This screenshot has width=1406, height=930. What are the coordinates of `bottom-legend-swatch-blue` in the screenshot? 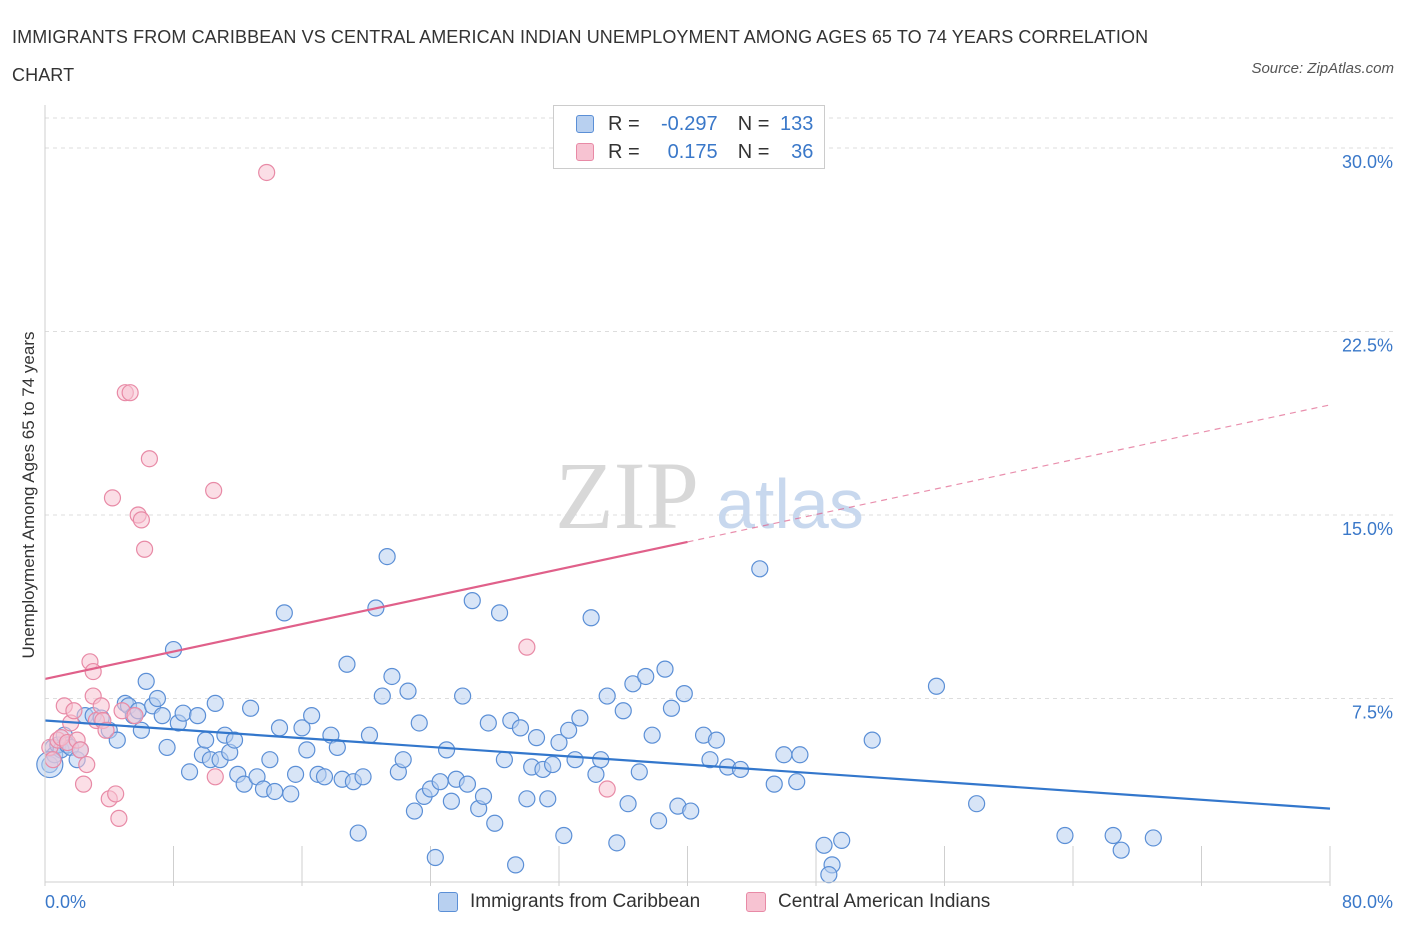 It's located at (448, 902).